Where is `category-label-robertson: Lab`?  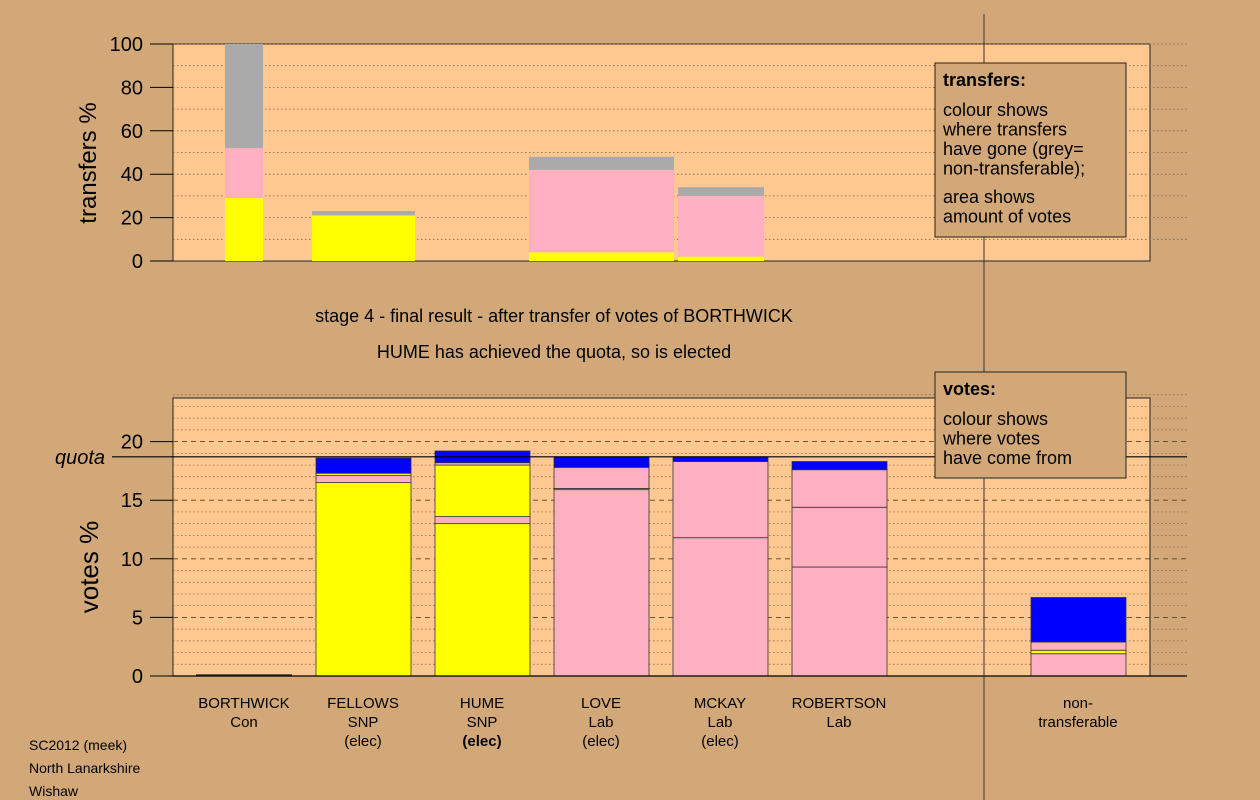
category-label-robertson: Lab is located at coordinates (838, 722).